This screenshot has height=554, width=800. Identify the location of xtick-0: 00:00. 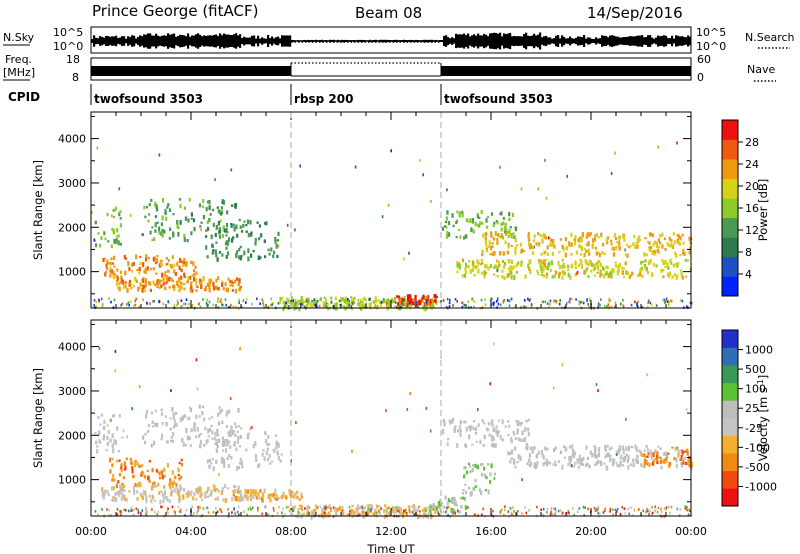
(91, 531).